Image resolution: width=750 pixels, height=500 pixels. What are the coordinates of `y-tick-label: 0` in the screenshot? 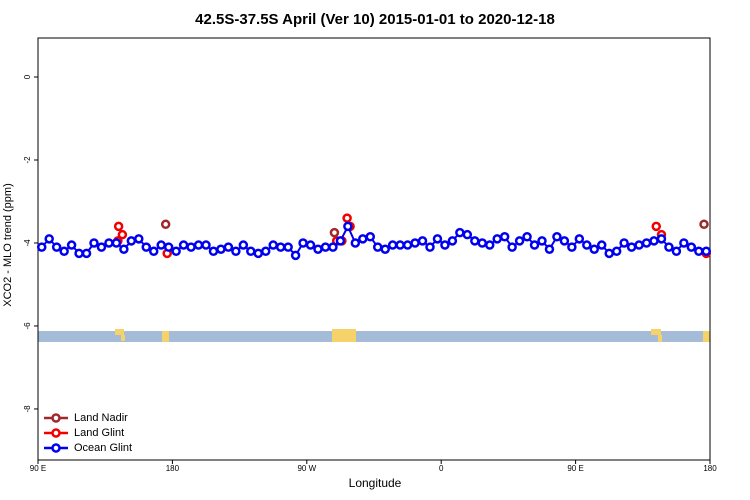 It's located at (27, 76).